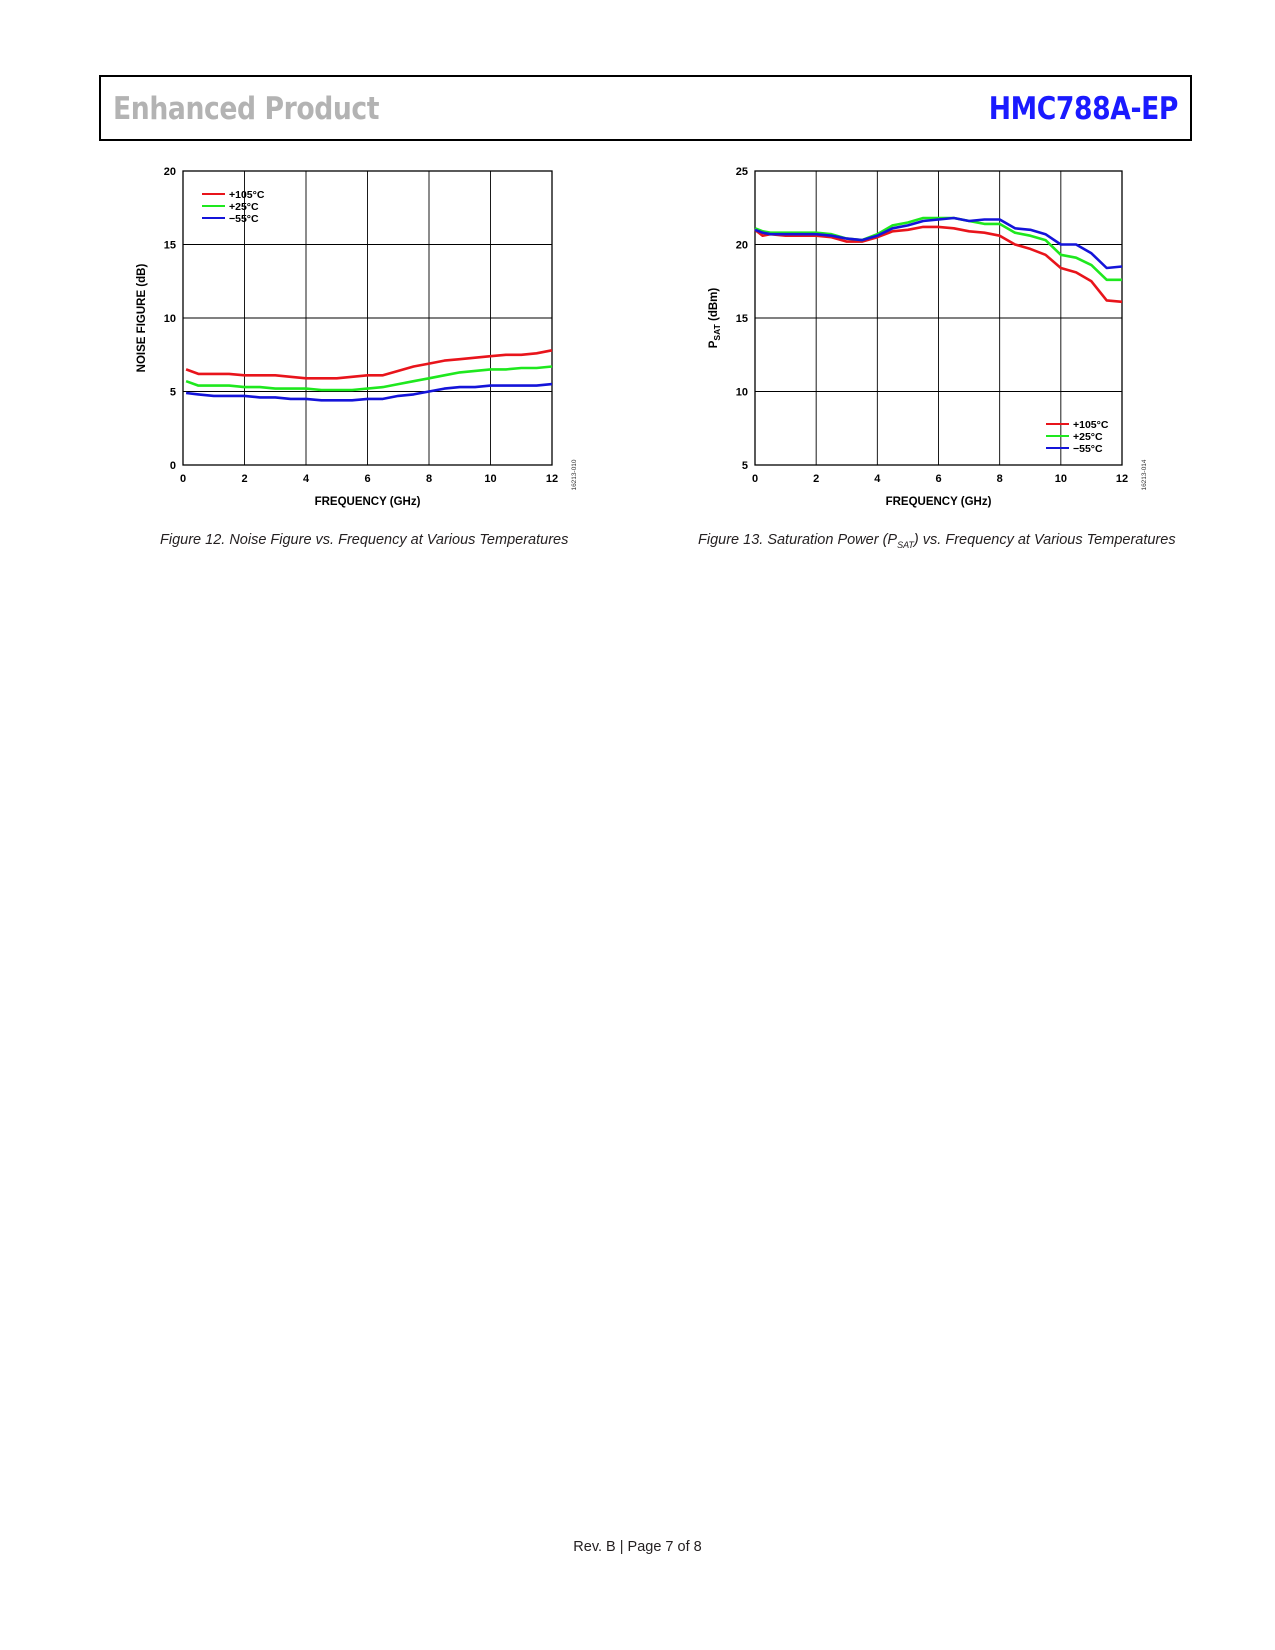 The height and width of the screenshot is (1650, 1275). What do you see at coordinates (142, 318) in the screenshot?
I see `y-axis-label: NOISE FIGURE (dB)` at bounding box center [142, 318].